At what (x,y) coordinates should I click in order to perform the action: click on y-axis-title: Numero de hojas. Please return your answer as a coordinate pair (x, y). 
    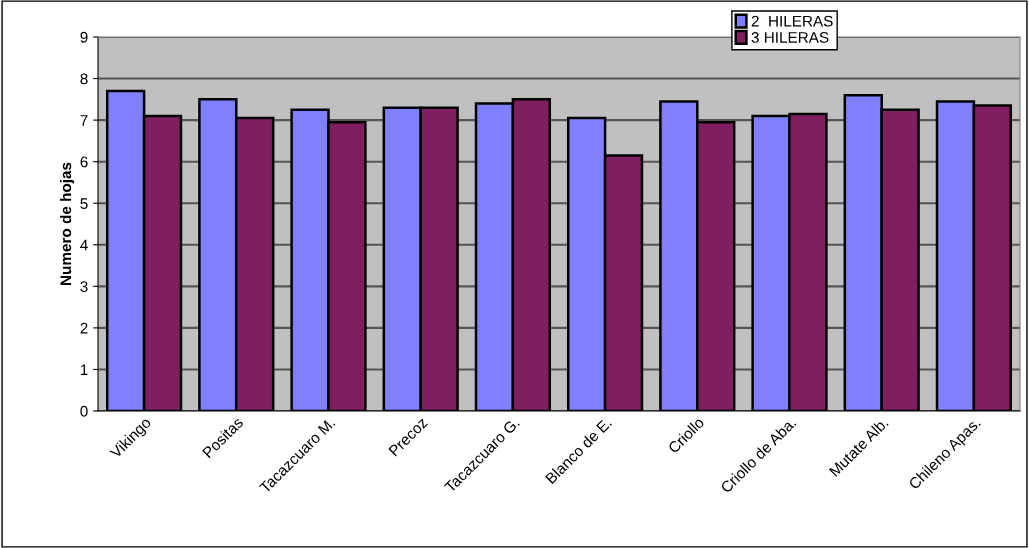
    Looking at the image, I should click on (67, 223).